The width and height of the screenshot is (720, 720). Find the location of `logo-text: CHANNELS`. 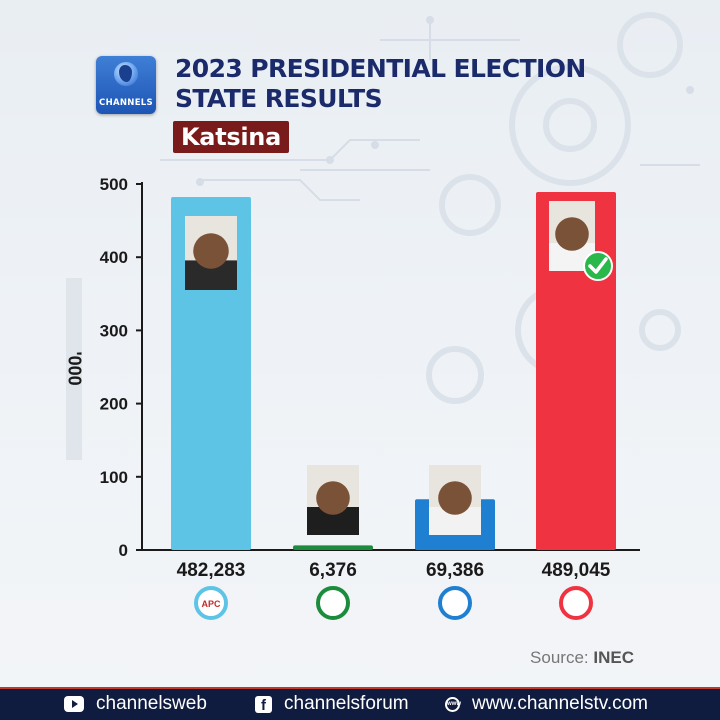

logo-text: CHANNELS is located at coordinates (126, 103).